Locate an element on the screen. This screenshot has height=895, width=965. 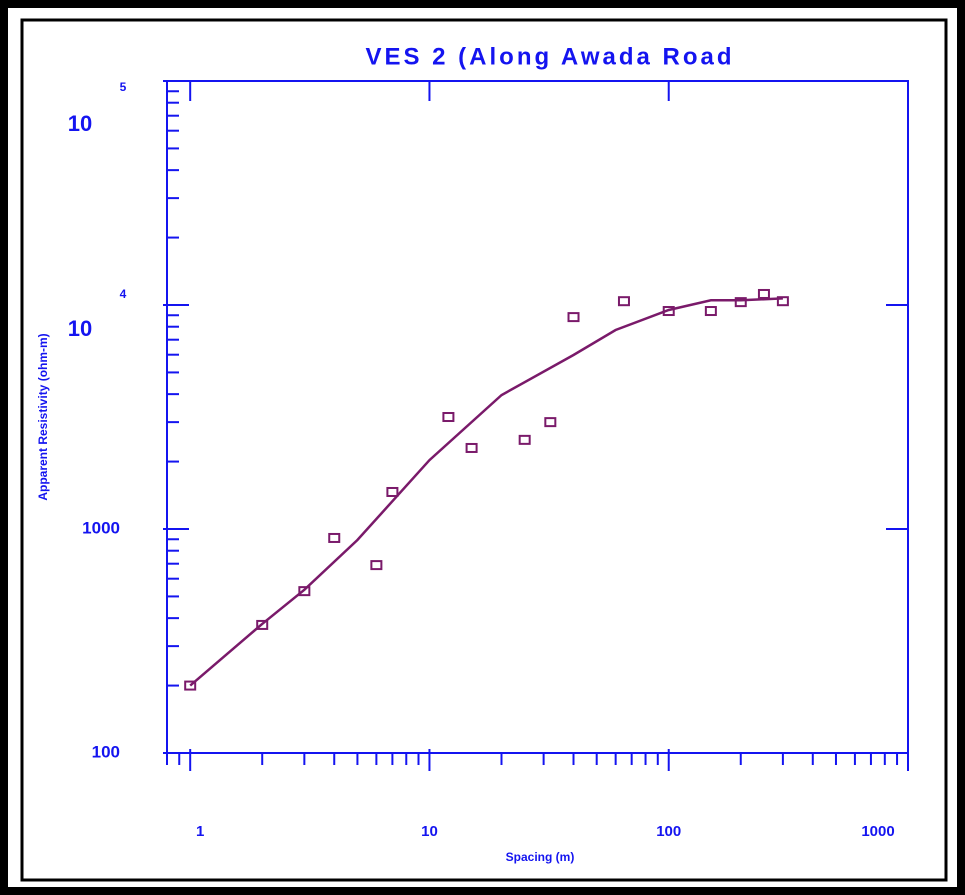
x-tick-label: 1000 is located at coordinates (877, 831).